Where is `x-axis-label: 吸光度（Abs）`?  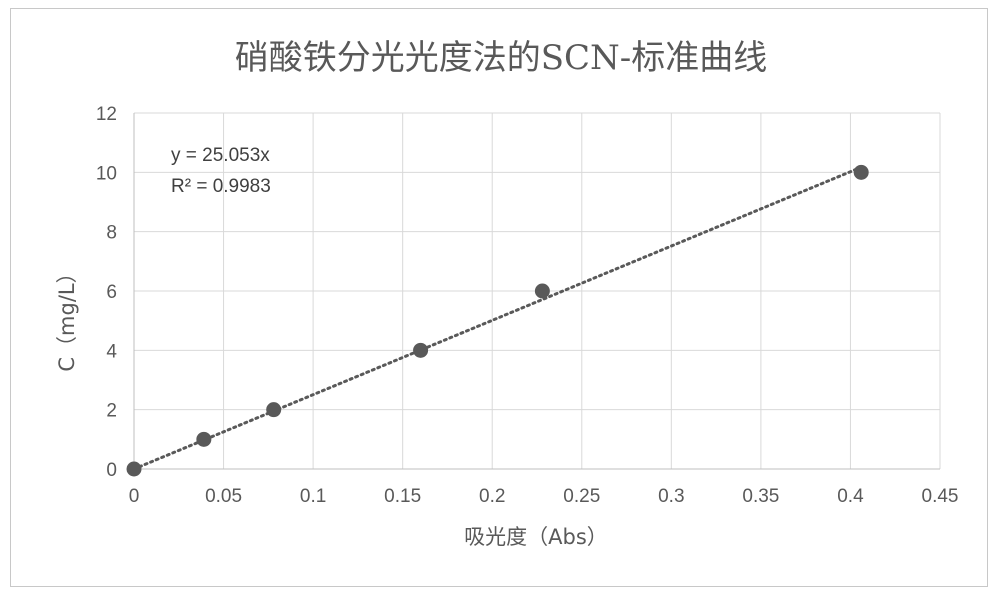 x-axis-label: 吸光度（Abs） is located at coordinates (536, 537).